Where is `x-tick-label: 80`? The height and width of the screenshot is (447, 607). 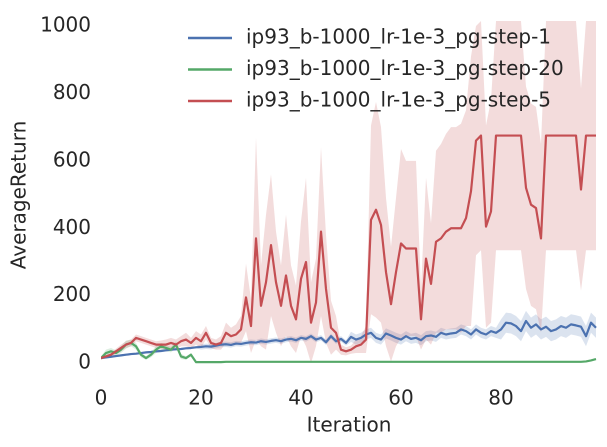
x-tick-label: 80 is located at coordinates (500, 398).